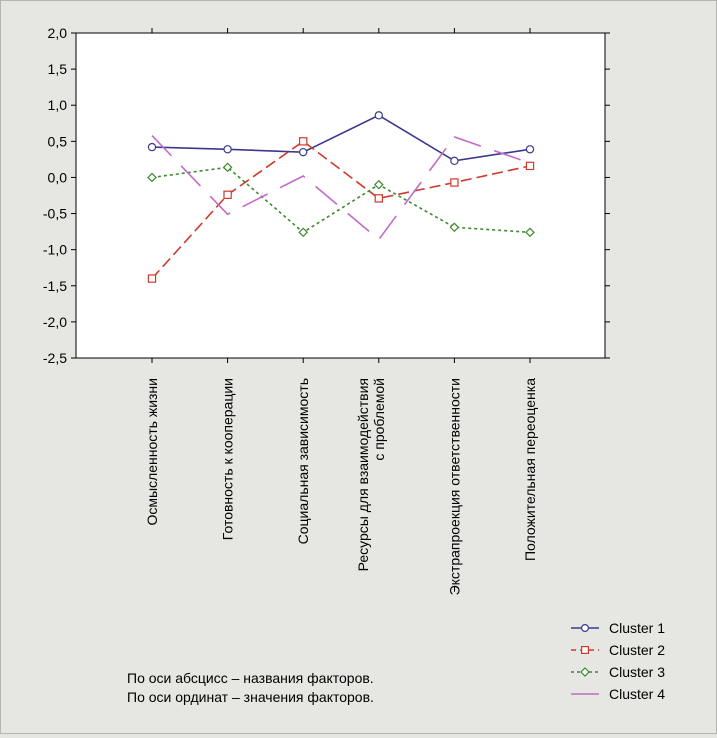  I want to click on y-axis-note: По оси ординат – значения факторов., so click(250, 697).